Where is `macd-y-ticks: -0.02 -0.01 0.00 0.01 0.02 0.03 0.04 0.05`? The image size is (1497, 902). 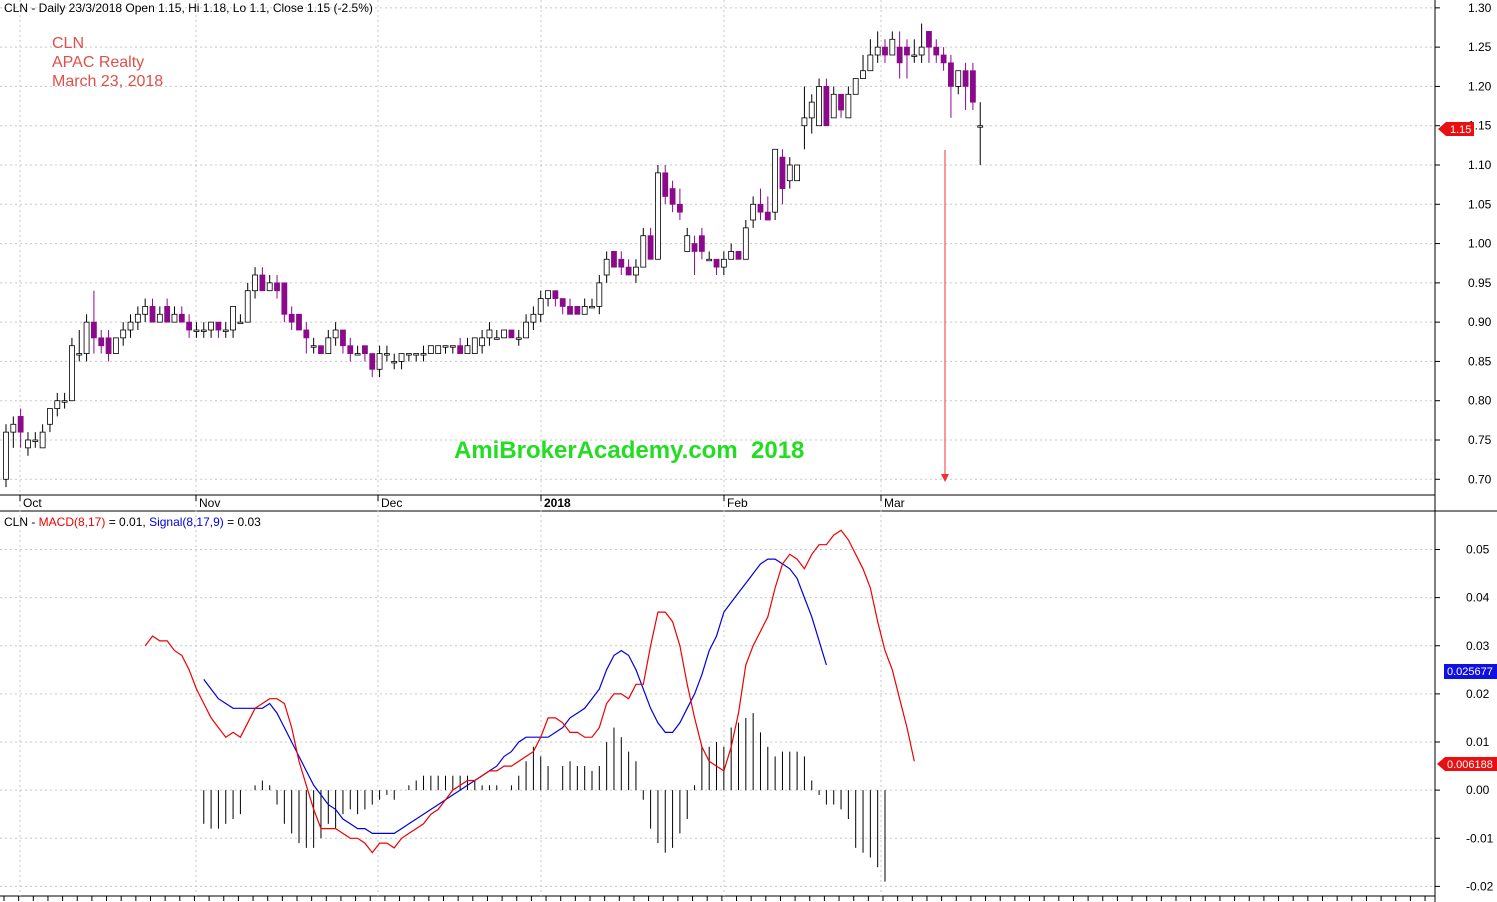
macd-y-ticks: -0.02 -0.01 0.00 0.01 0.02 0.03 0.04 0.05 is located at coordinates (1464, 718).